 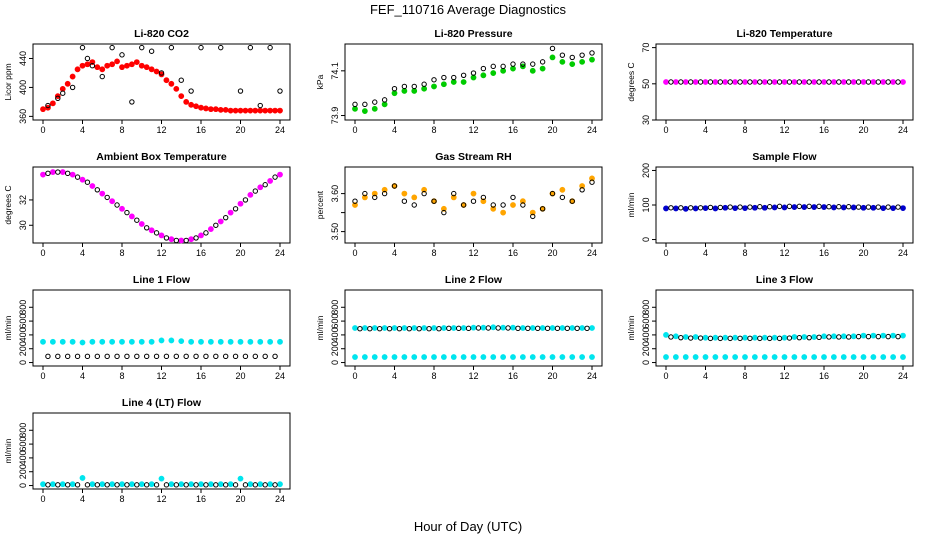 What do you see at coordinates (468, 526) in the screenshot?
I see `figure-xlabel: Hour of Day (UTC)` at bounding box center [468, 526].